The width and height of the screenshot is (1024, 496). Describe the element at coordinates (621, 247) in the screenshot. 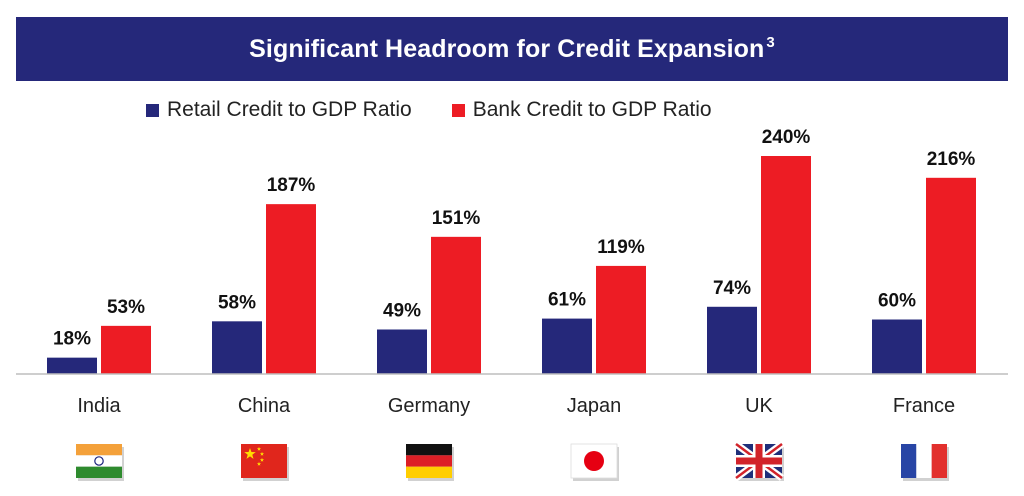

I see `value-label-bank-japan: 119%` at that location.